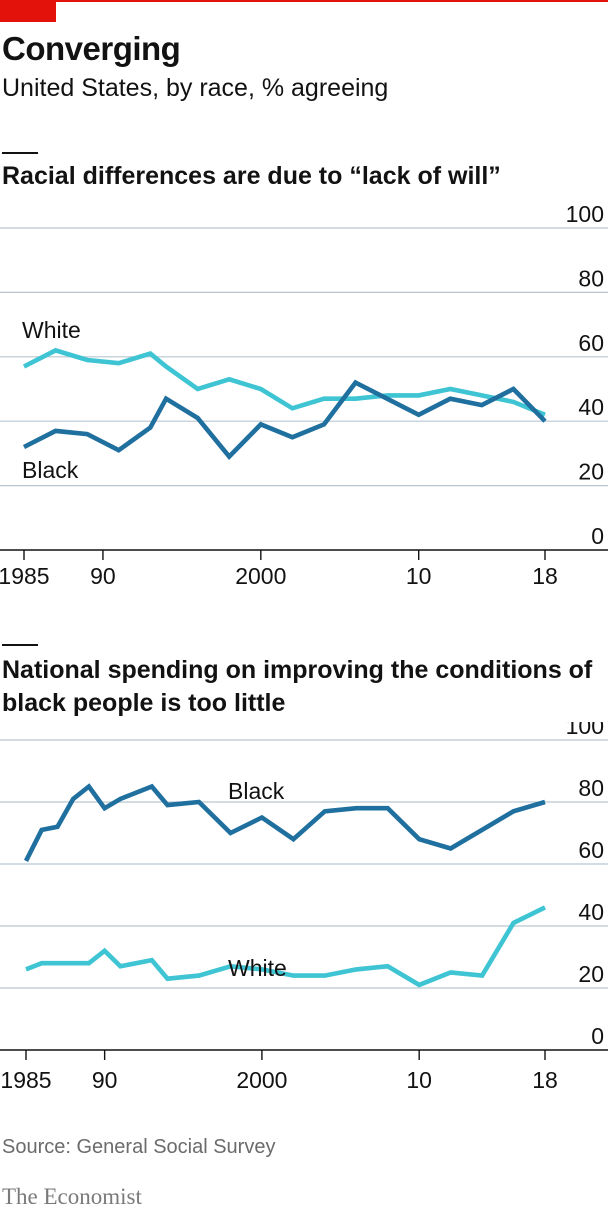 The width and height of the screenshot is (608, 1214). Describe the element at coordinates (139, 1147) in the screenshot. I see `source-note: Source: General Social Survey` at that location.